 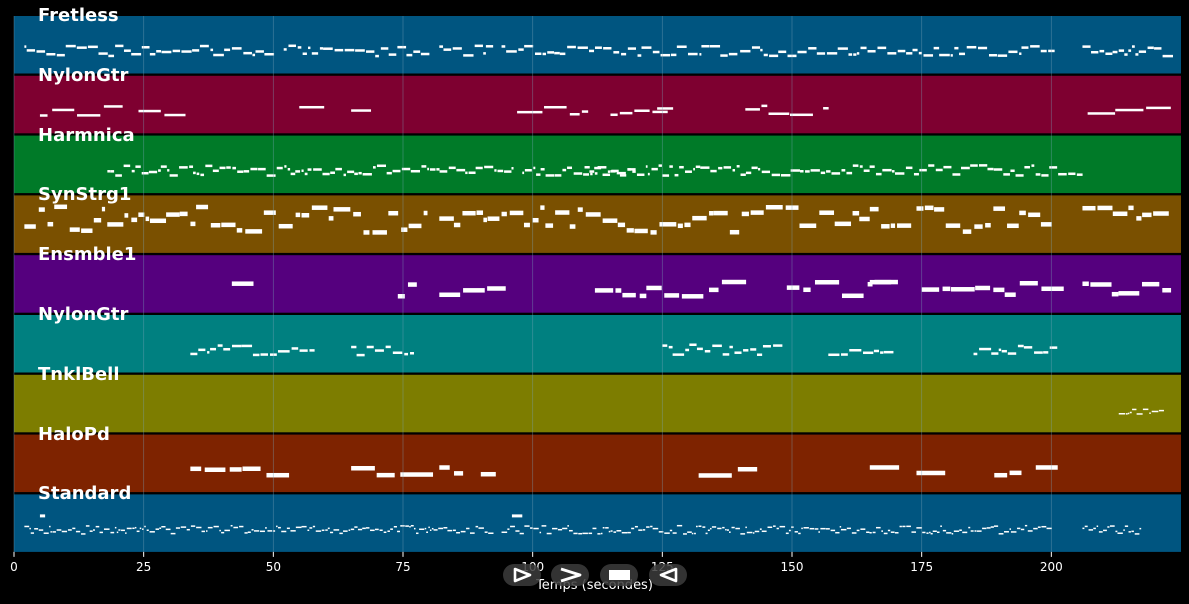 I want to click on play-button, so click(x=522, y=575).